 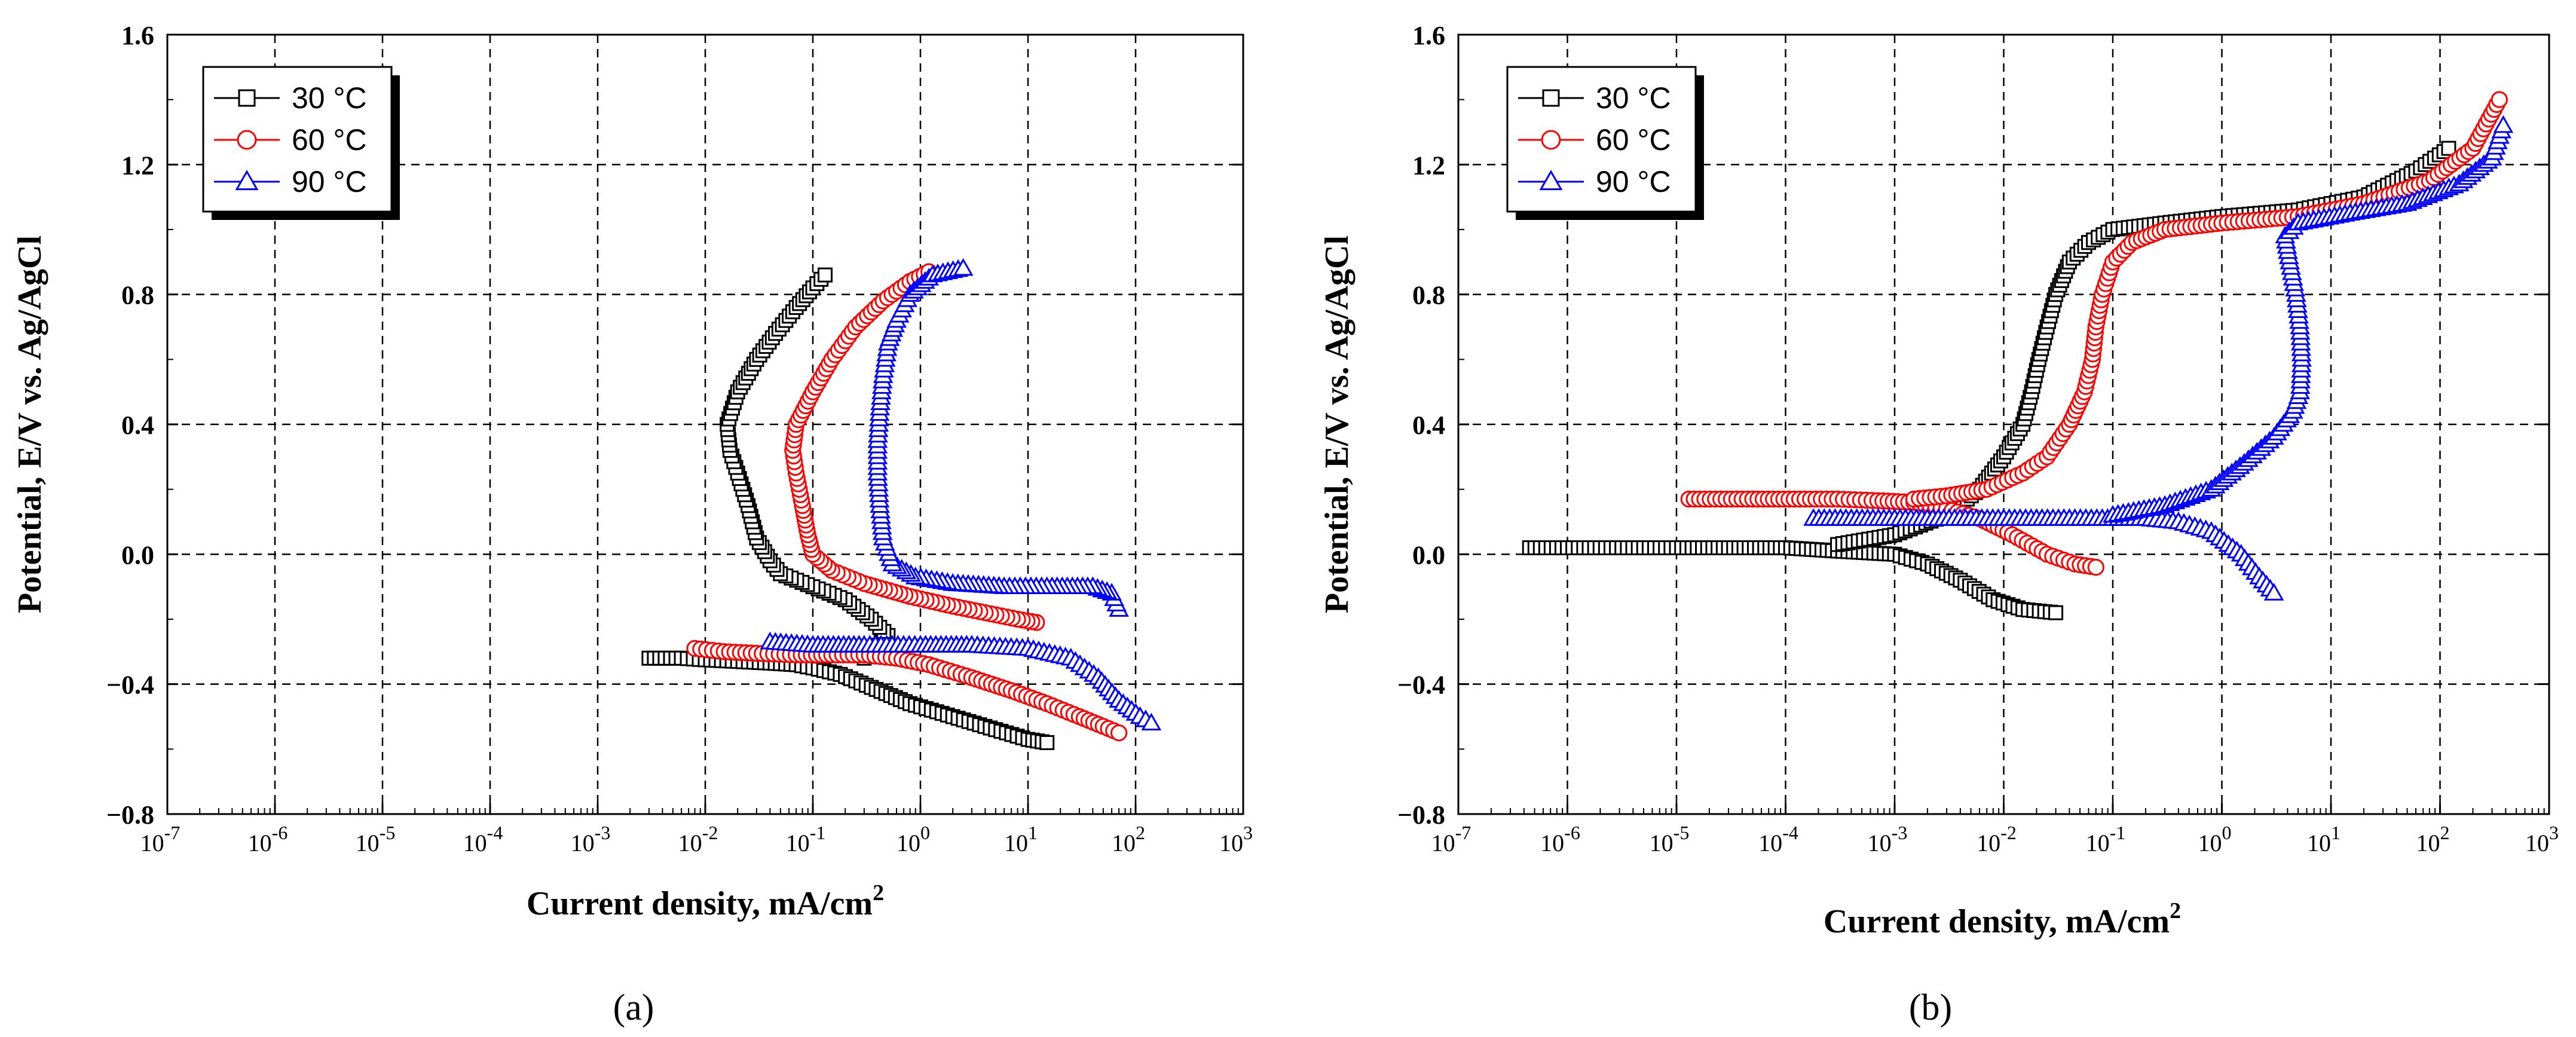 What do you see at coordinates (633, 1008) in the screenshot?
I see `panel-label: (a)` at bounding box center [633, 1008].